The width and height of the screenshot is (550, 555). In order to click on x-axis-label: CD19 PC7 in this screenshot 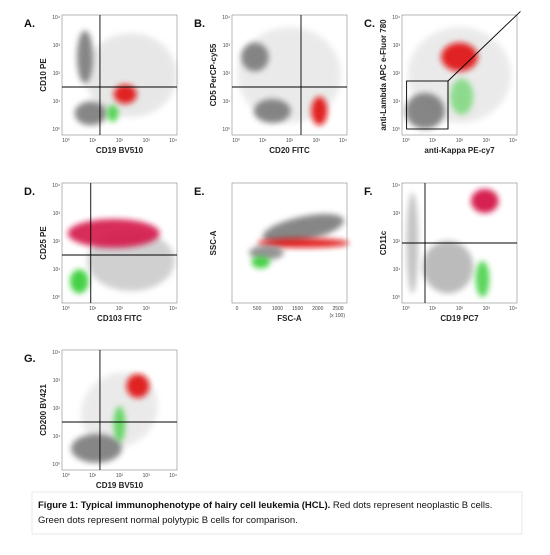, I will do `click(459, 318)`.